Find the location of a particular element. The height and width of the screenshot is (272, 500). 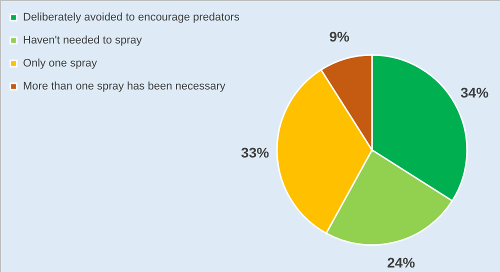

data-label: 34% is located at coordinates (475, 92).